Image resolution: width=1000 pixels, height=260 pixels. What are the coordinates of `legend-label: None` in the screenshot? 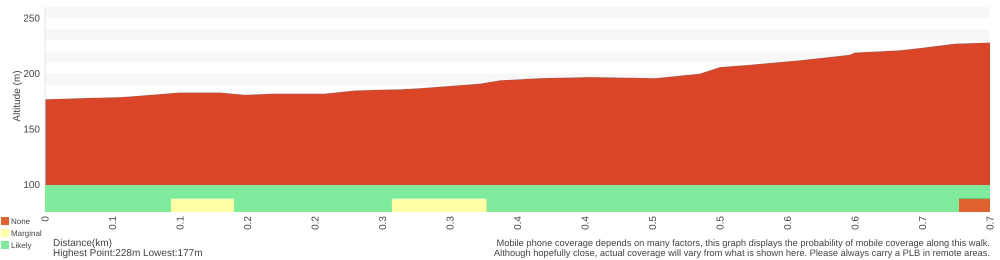 It's located at (21, 221).